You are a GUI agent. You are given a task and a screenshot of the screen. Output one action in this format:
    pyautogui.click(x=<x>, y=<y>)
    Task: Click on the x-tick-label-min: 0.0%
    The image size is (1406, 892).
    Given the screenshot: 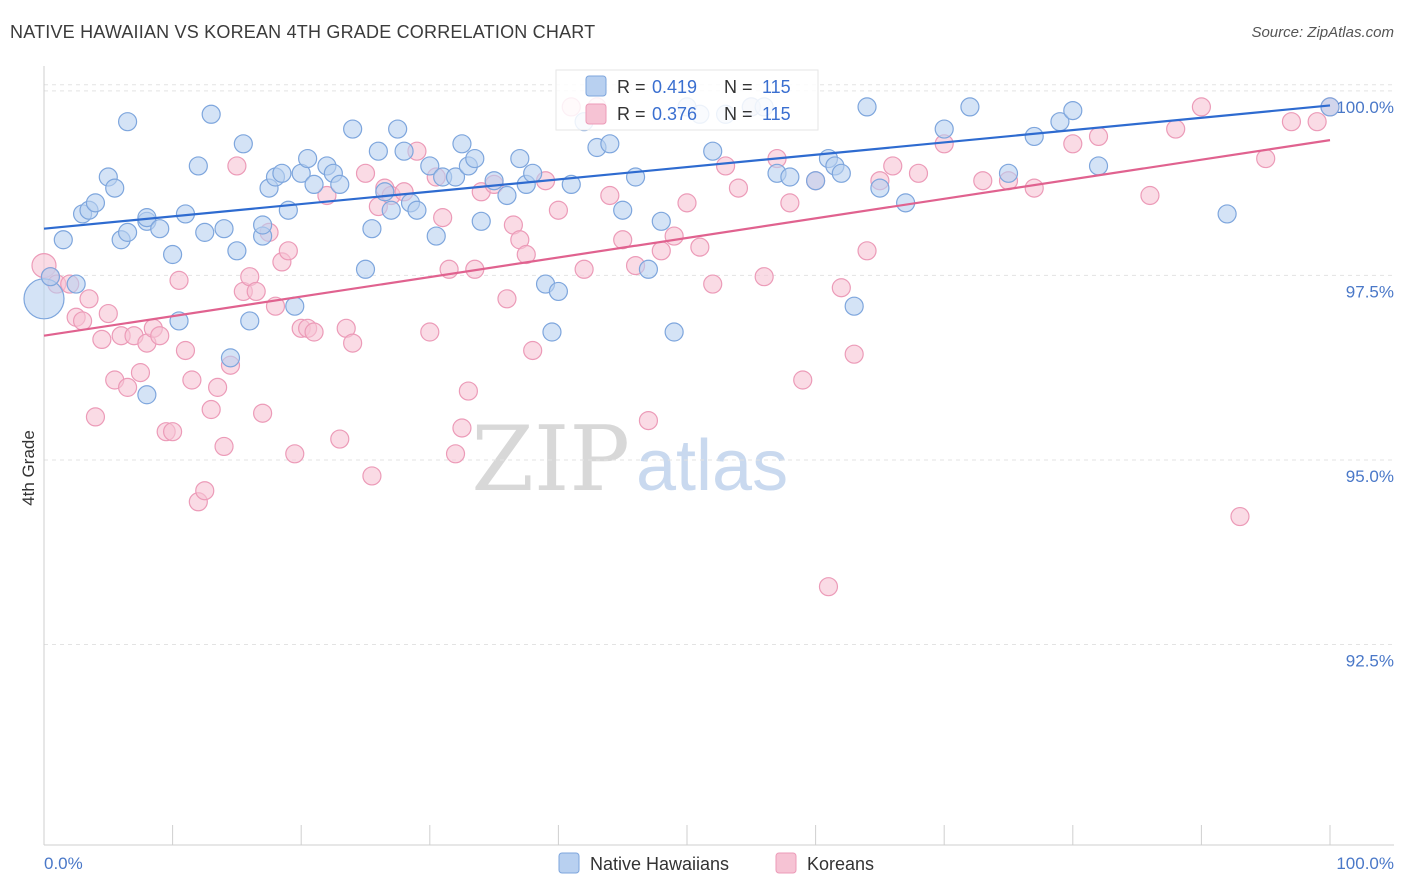 What is the action you would take?
    pyautogui.click(x=63, y=863)
    